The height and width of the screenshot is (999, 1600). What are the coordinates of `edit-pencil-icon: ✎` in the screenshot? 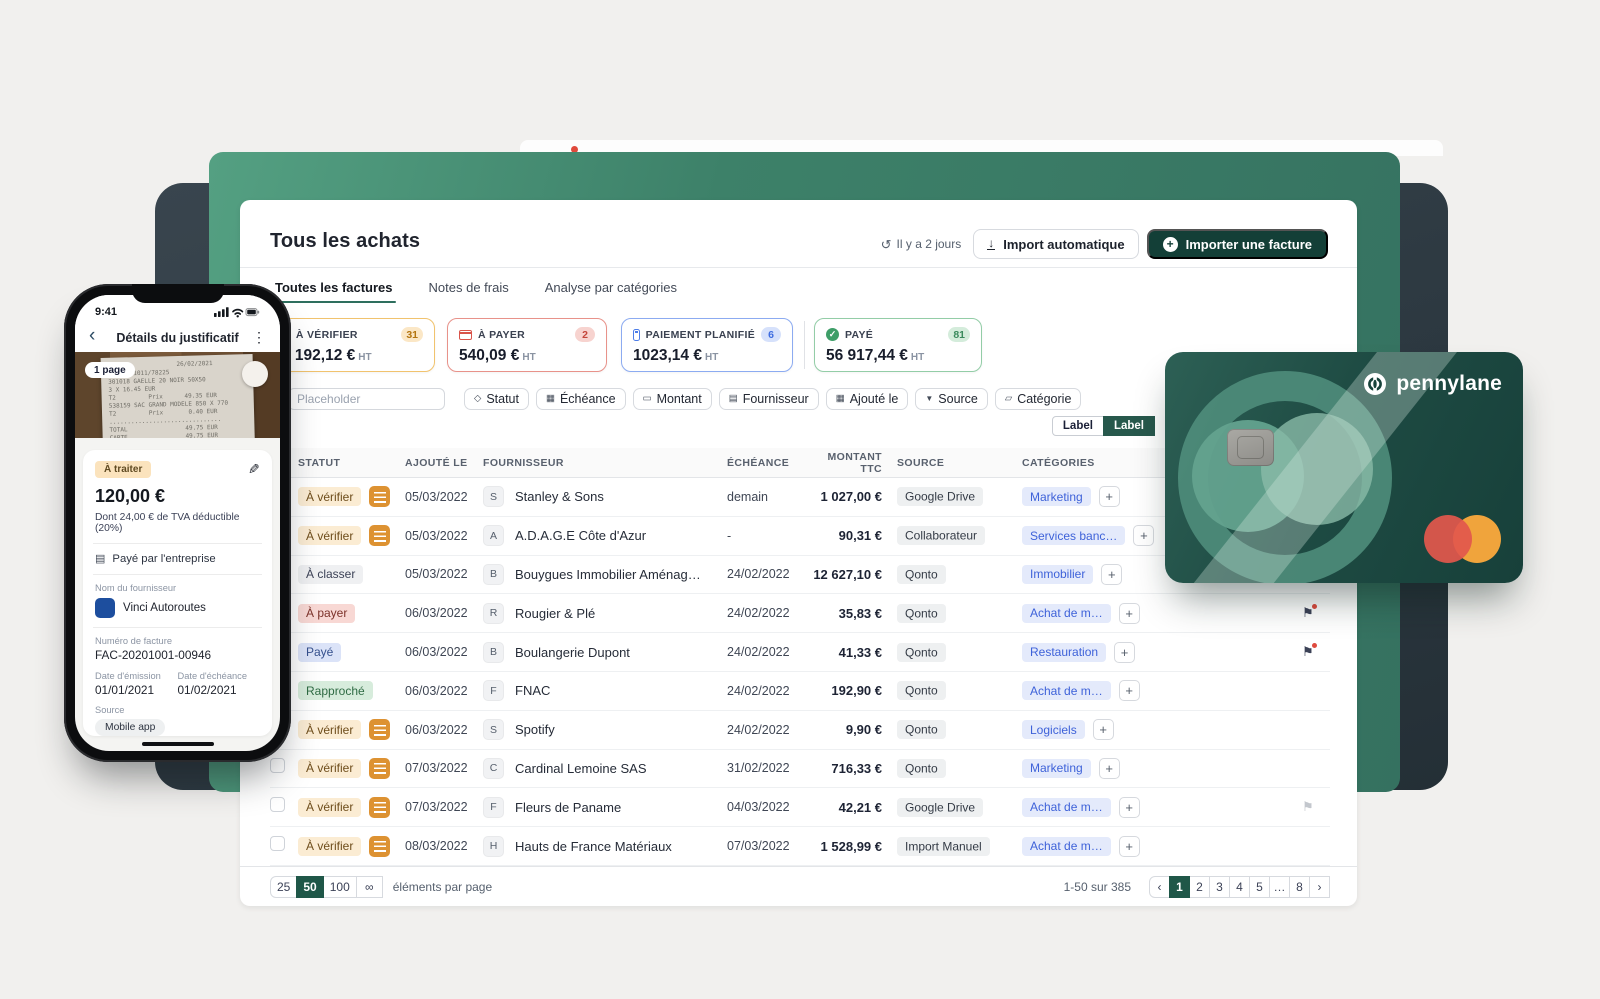 It's located at (254, 469).